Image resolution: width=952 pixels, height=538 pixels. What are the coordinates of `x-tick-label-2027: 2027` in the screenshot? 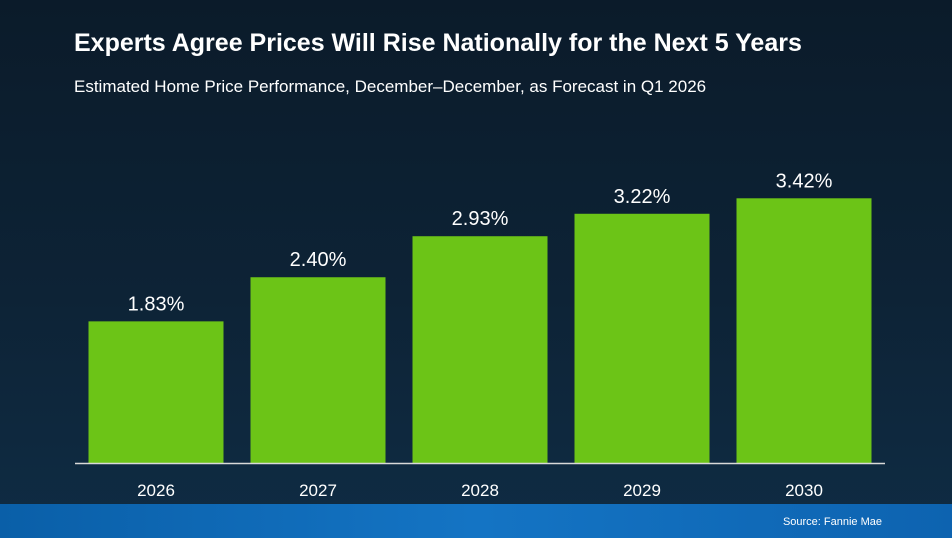 It's located at (318, 490).